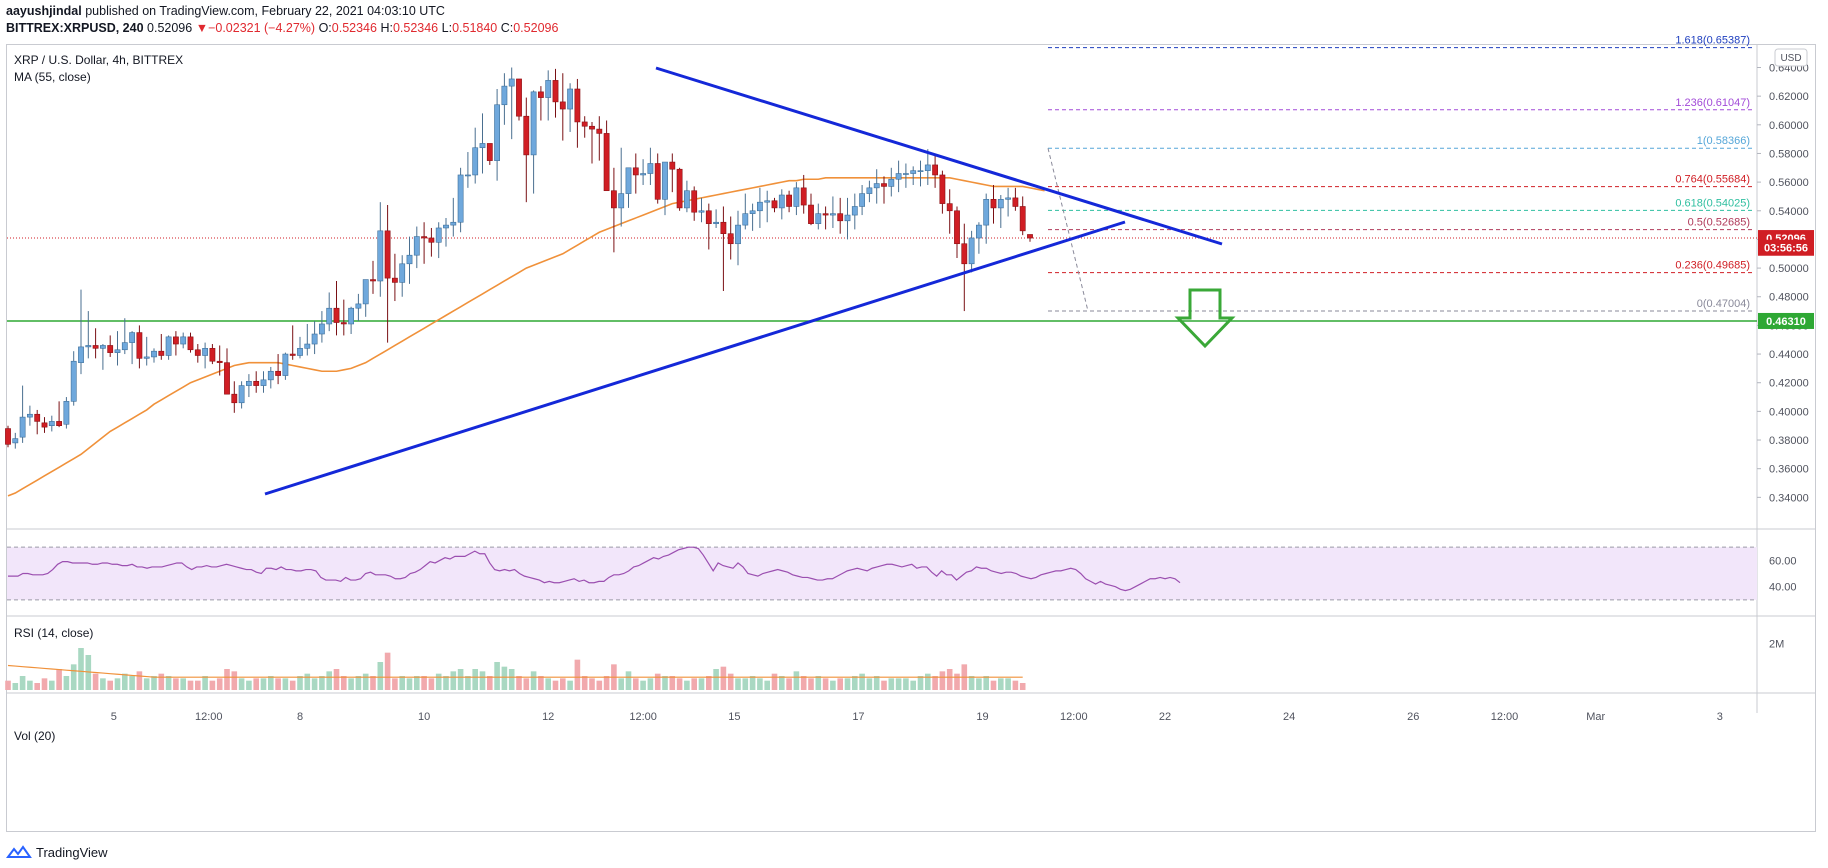  Describe the element at coordinates (386, 28) in the screenshot. I see `high-label: H:` at that location.